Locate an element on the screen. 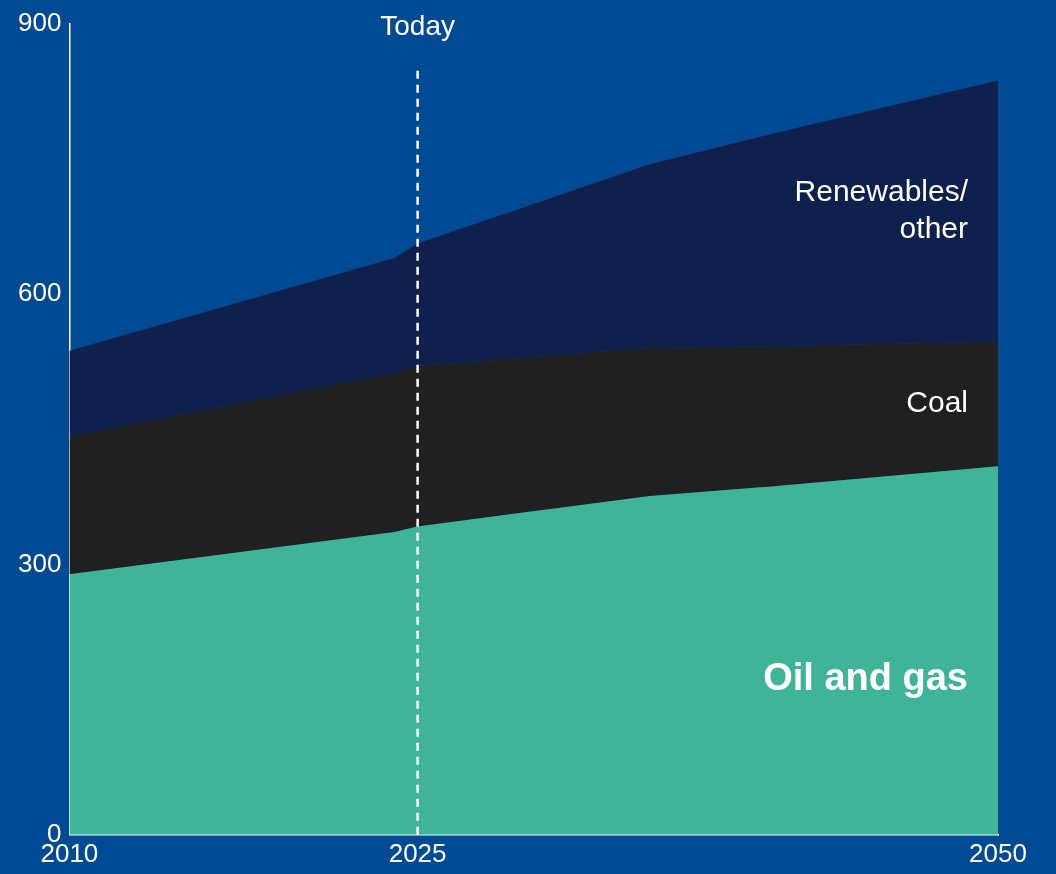 The width and height of the screenshot is (1056, 874). y-tick-label: 300 is located at coordinates (39, 562).